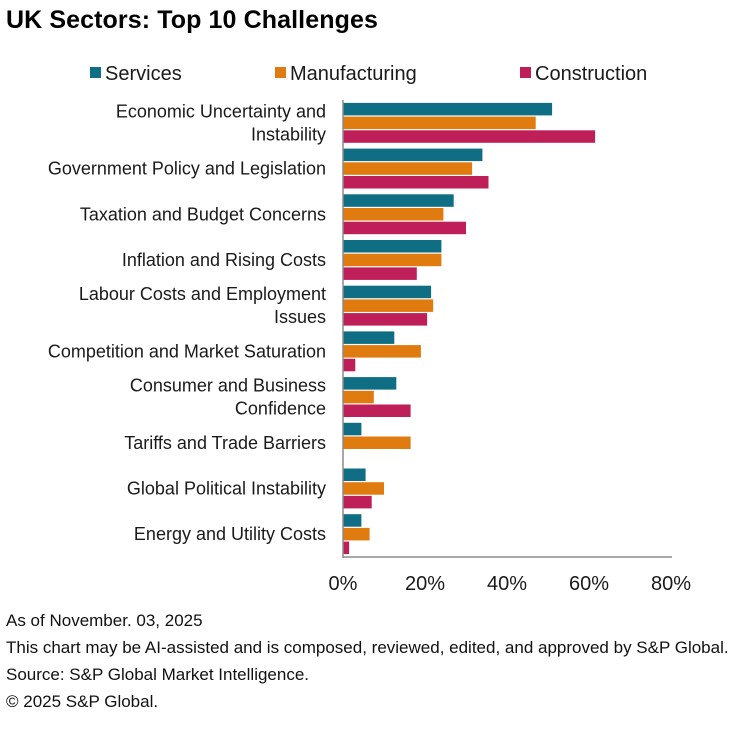 The width and height of the screenshot is (741, 742). Describe the element at coordinates (507, 584) in the screenshot. I see `x-tick-label-40: 40%` at that location.